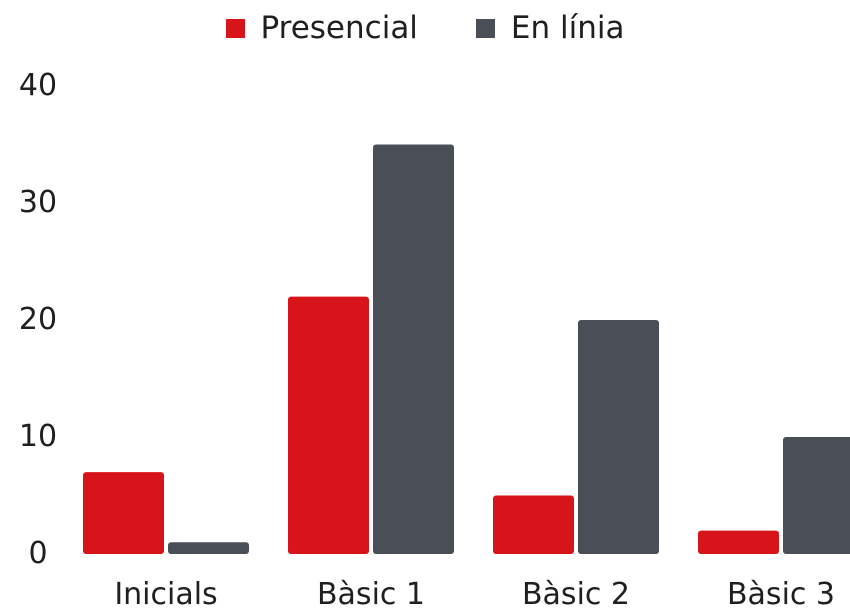 The image size is (850, 612). What do you see at coordinates (781, 594) in the screenshot?
I see `x-category-label-basic-3: Bàsic 3` at bounding box center [781, 594].